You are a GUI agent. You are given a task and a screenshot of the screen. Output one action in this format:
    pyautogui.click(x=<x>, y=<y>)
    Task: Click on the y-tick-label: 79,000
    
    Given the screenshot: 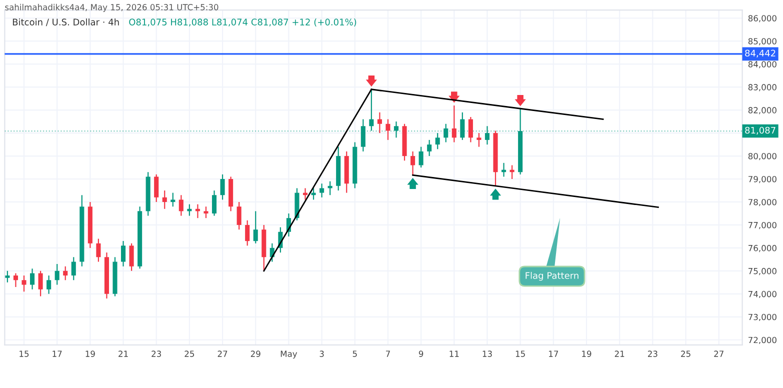 What is the action you would take?
    pyautogui.click(x=762, y=180)
    